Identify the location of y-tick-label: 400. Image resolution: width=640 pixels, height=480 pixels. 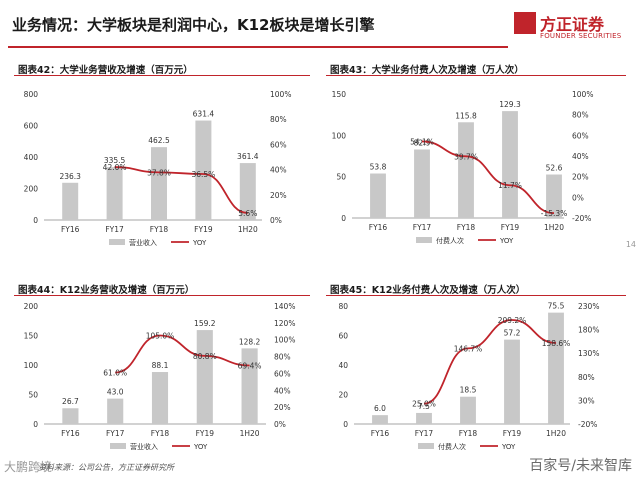
(31, 157).